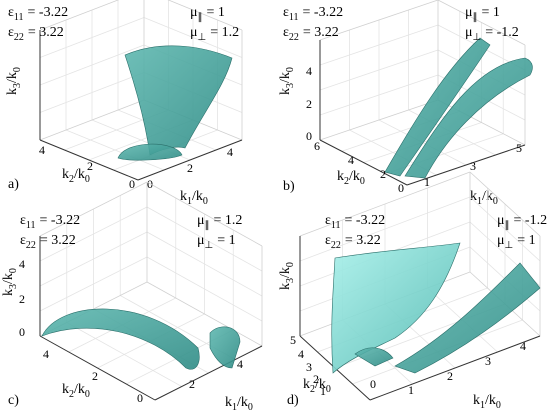  I want to click on x-tick-label: 3, so click(488, 361).